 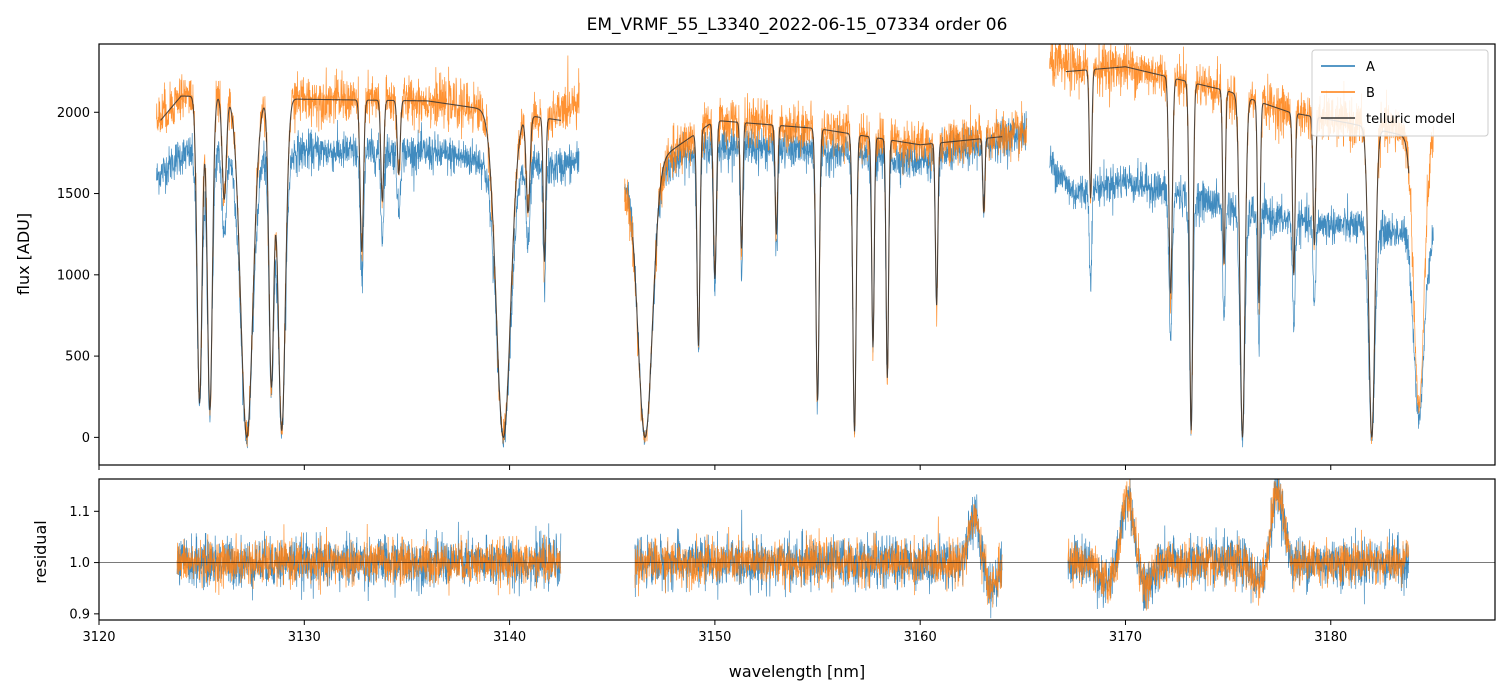 I want to click on flux-y-tick-label: 1500, so click(x=73, y=194).